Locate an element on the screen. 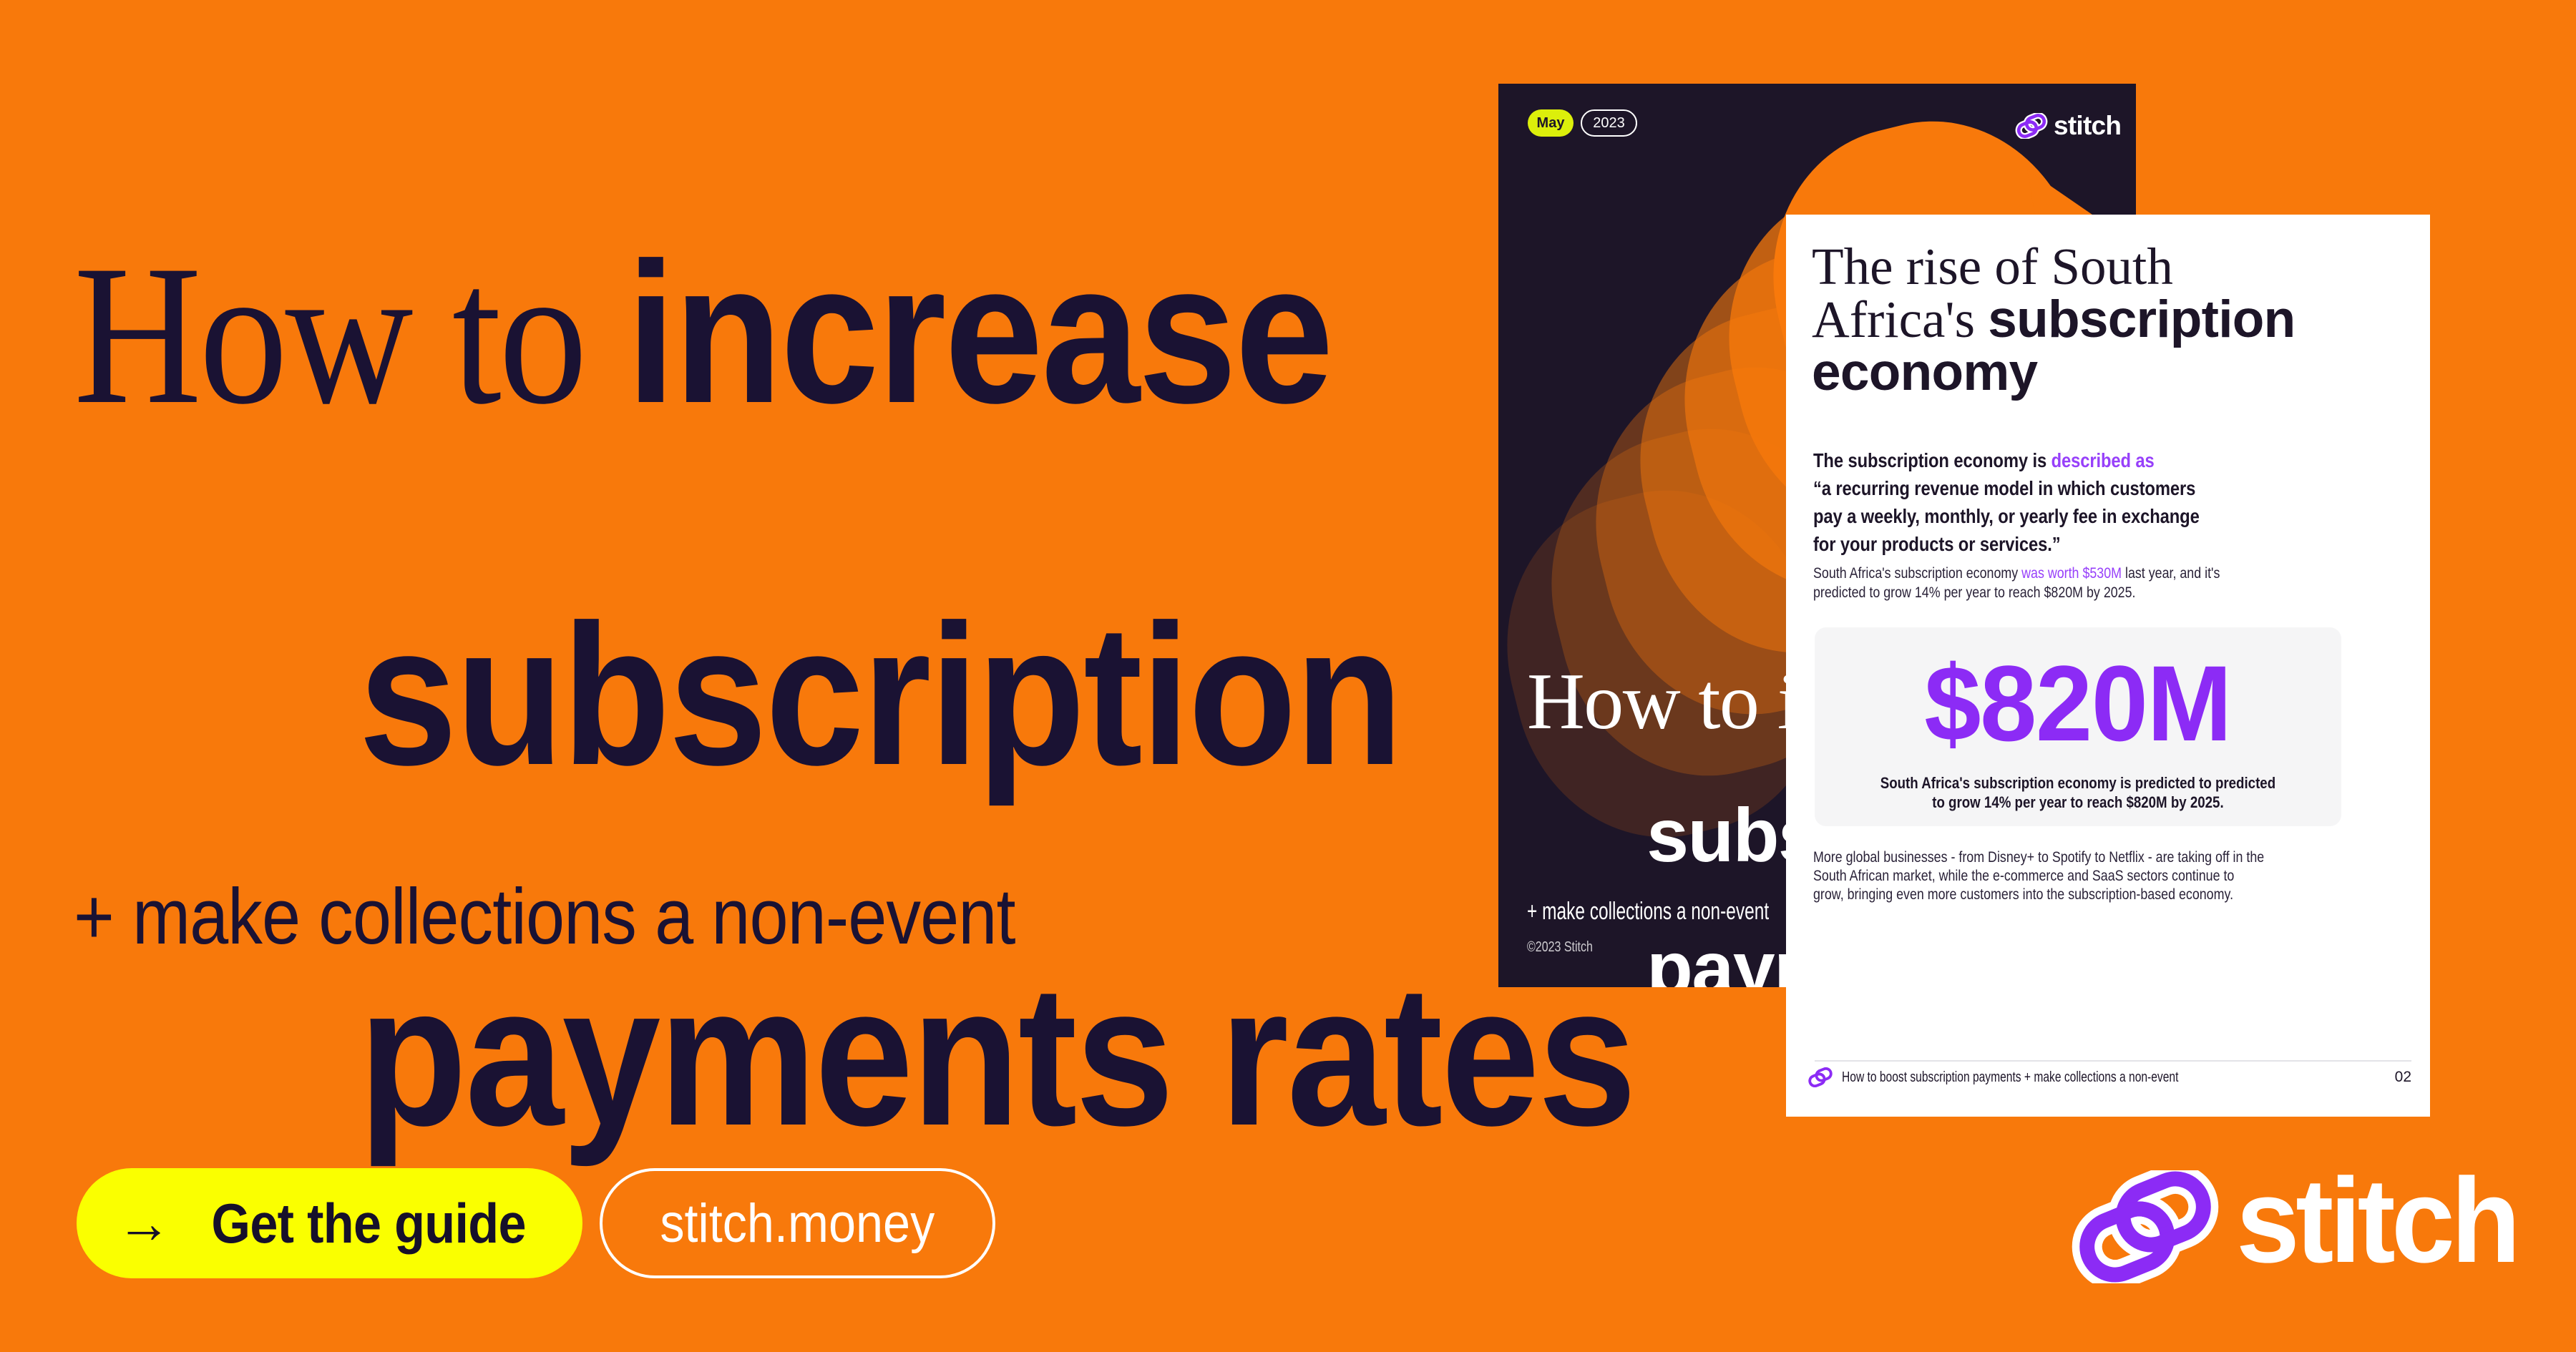 This screenshot has height=1352, width=2576. hero-title-bold: increase is located at coordinates (979, 334).